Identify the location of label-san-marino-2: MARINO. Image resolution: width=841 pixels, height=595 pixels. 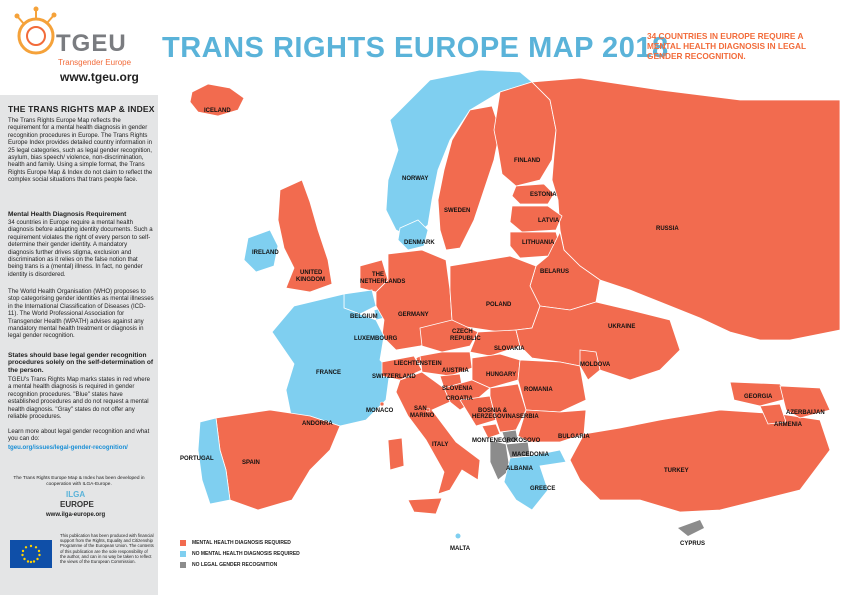
(422, 416).